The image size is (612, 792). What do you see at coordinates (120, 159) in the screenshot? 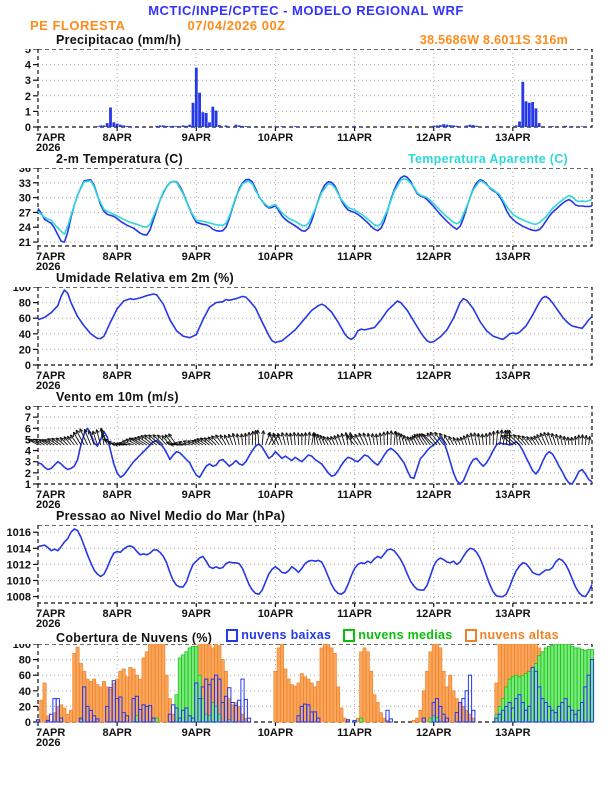
I see `temperature-title: 2-m Temperatura (C)` at bounding box center [120, 159].